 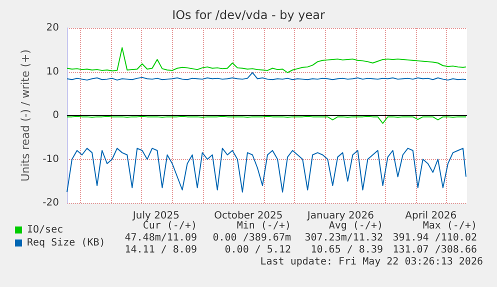 What do you see at coordinates (434, 238) in the screenshot?
I see `text: 391.94 /110.02` at bounding box center [434, 238].